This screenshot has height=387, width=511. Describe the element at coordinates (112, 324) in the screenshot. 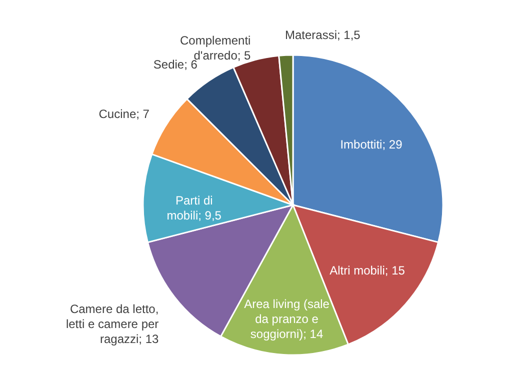

I see `slice-label: Camere da letto, letti e camere per ragazzi; 13` at that location.